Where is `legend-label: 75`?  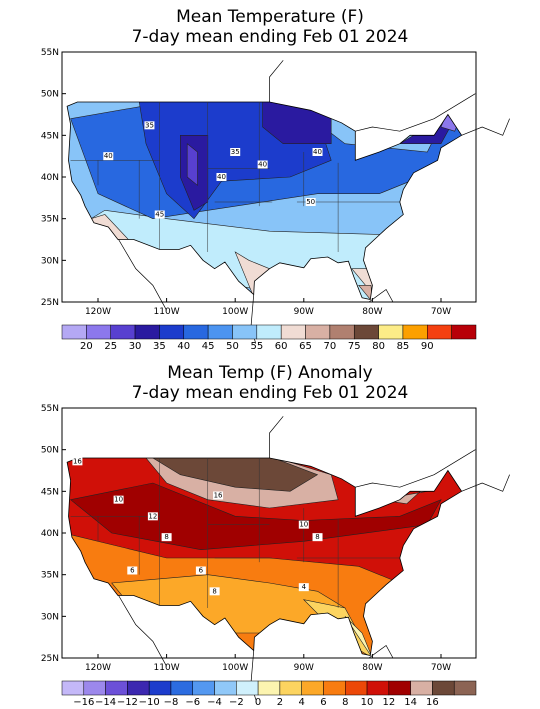
legend-label: 75 is located at coordinates (354, 346).